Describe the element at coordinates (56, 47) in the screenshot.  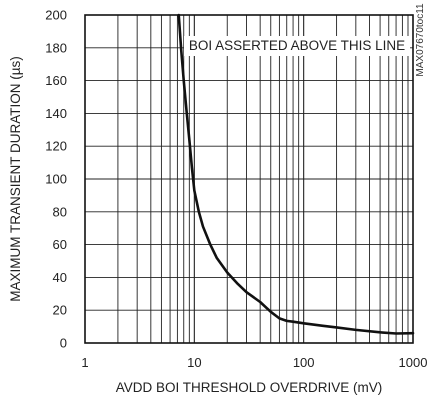
I see `y-tick-label: 180` at that location.